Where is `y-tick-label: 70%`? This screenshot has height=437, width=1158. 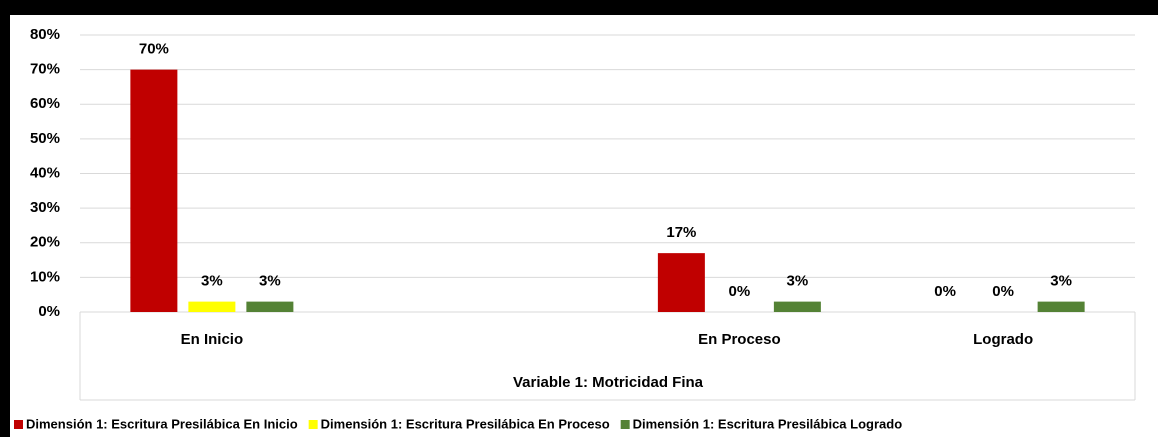 y-tick-label: 70% is located at coordinates (45, 69).